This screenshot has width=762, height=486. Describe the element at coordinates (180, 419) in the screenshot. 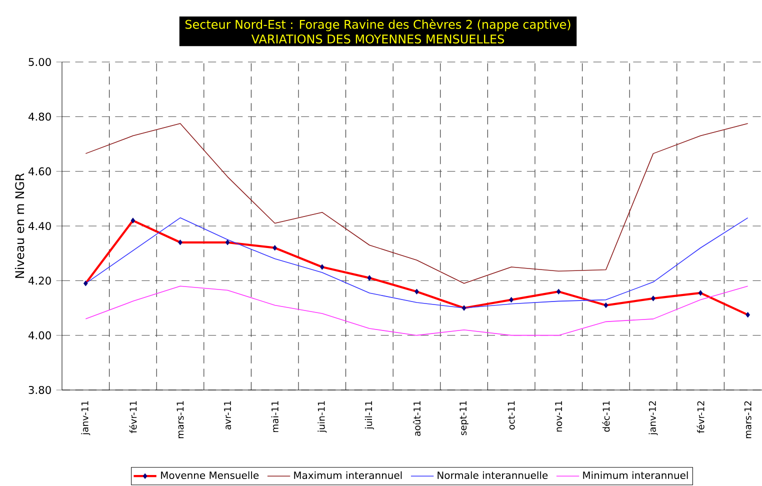

I see `x-tick-label: mars-11` at that location.